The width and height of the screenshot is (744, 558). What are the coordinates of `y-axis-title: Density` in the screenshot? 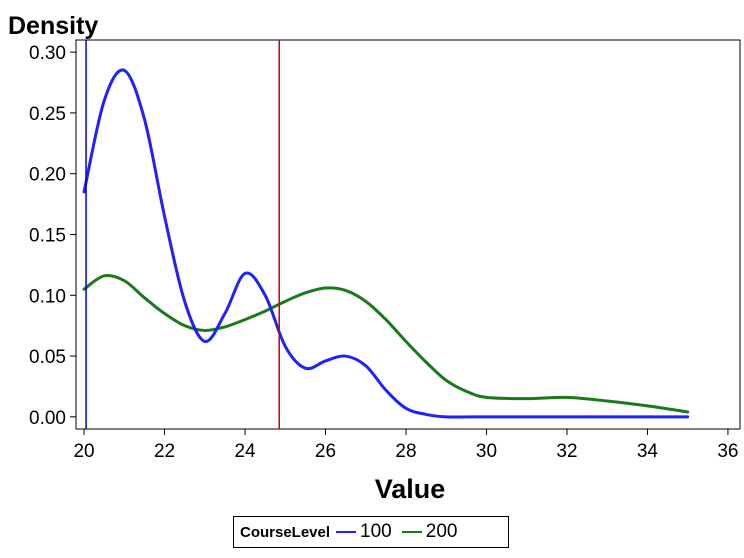 It's located at (53, 26).